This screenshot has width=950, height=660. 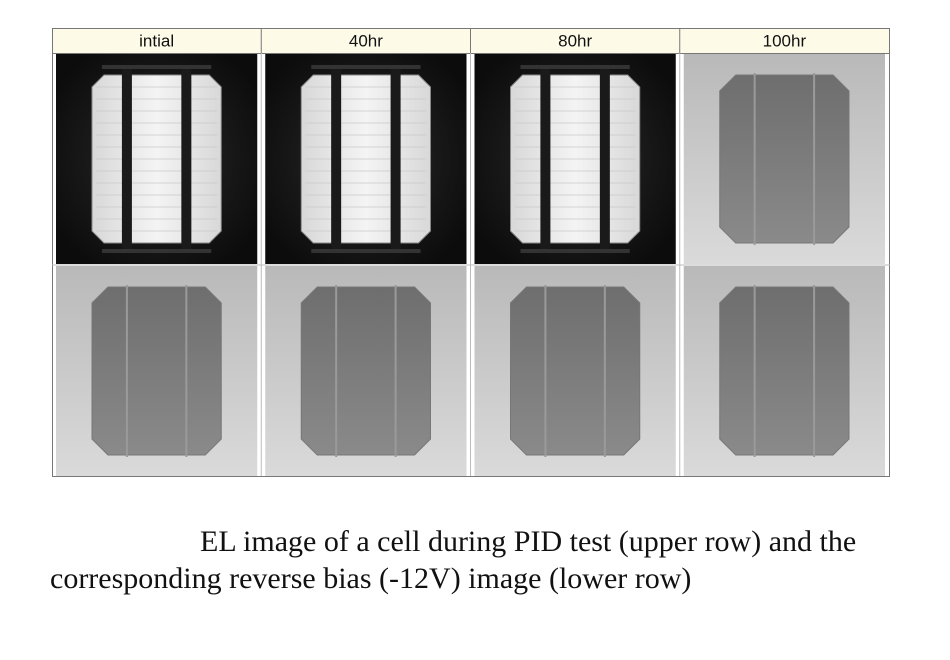 I want to click on column-header: 80hr, so click(x=575, y=41).